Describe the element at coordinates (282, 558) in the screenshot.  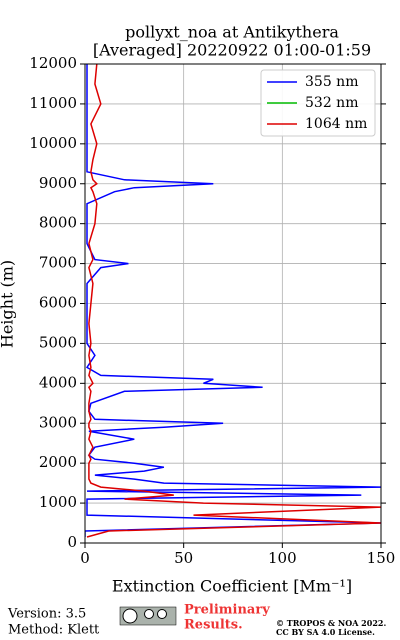
I see `x-tick-label: 100` at that location.